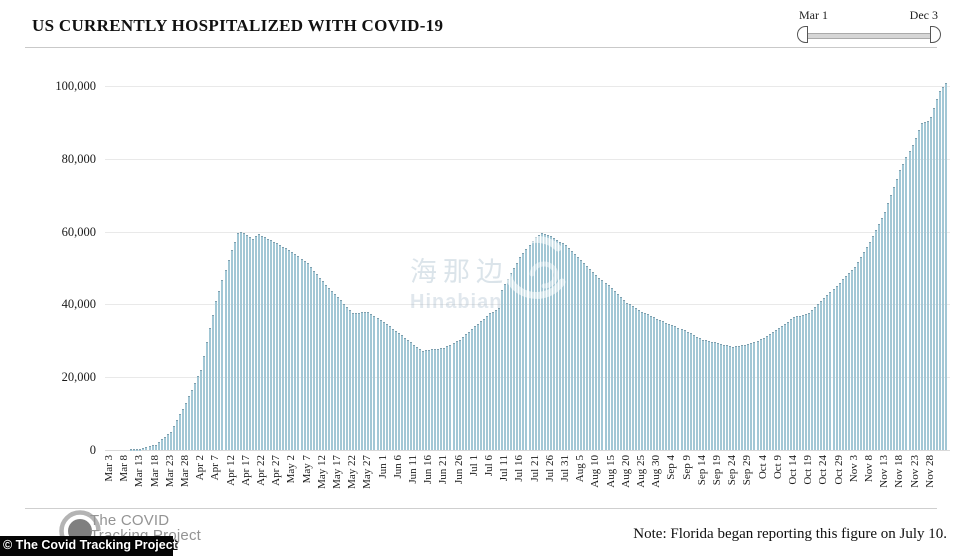 The width and height of the screenshot is (962, 556). What do you see at coordinates (535, 468) in the screenshot?
I see `x-tick-label: Jul 21` at bounding box center [535, 468].